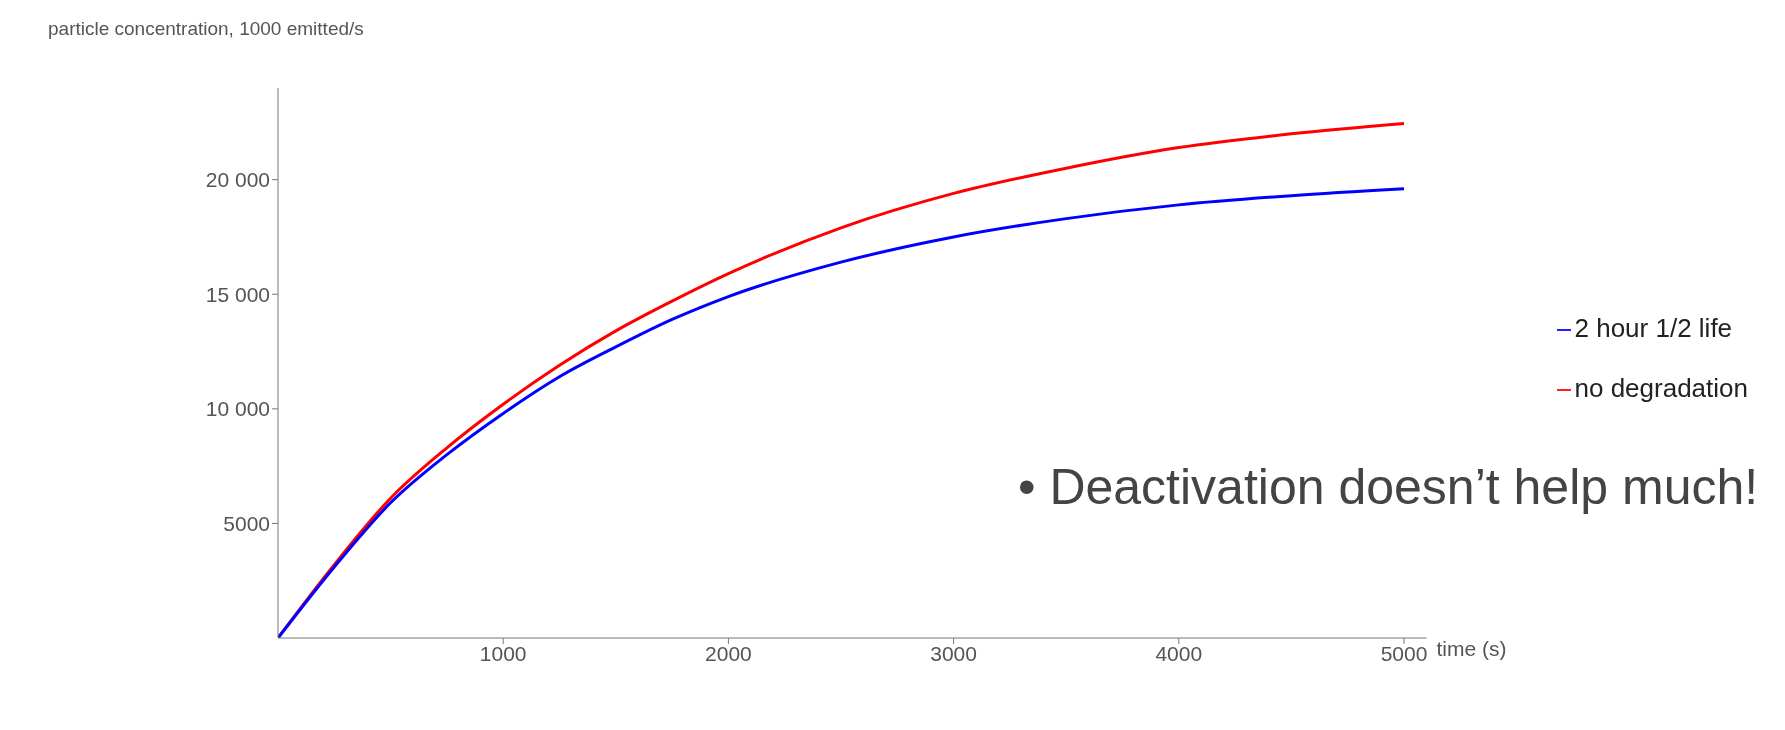 The image size is (1785, 730). Describe the element at coordinates (953, 653) in the screenshot. I see `x-tick-label: 3000` at that location.